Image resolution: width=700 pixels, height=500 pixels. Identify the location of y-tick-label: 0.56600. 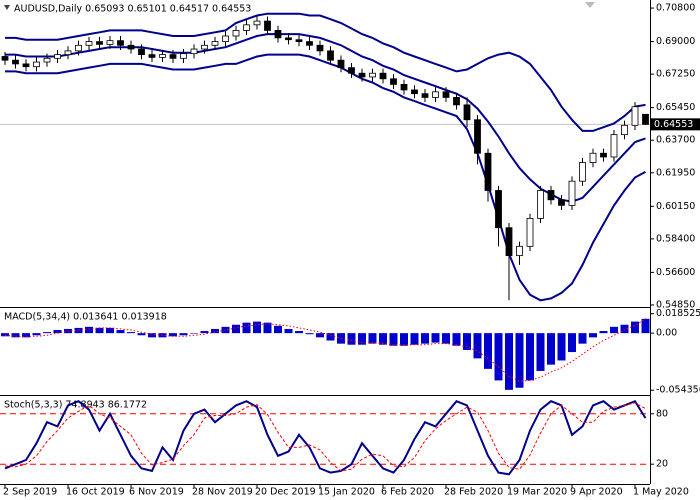
(675, 272).